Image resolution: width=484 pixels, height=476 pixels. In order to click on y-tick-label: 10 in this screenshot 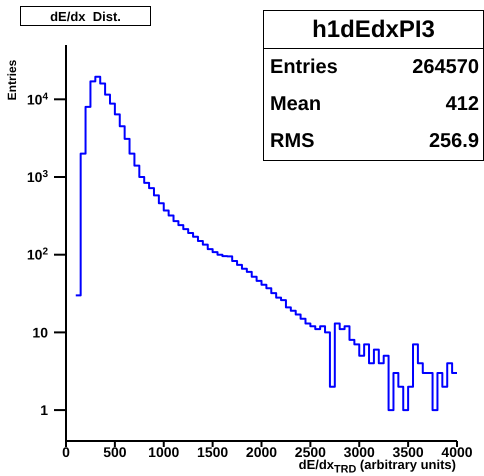, I will do `click(40, 332)`.